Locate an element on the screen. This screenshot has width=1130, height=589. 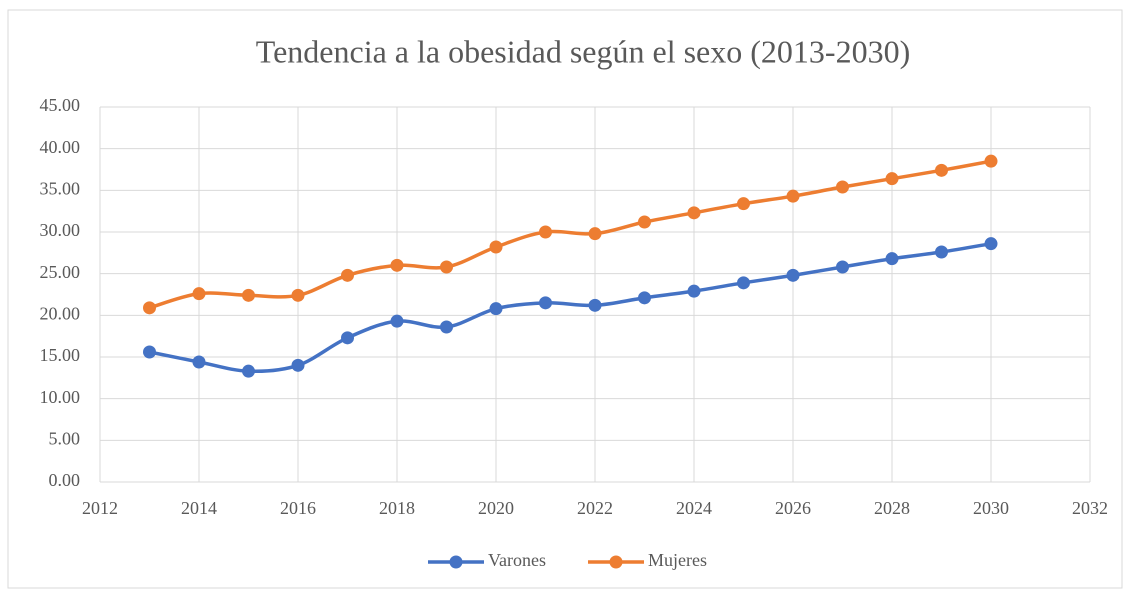
y-tick-label: 10.00 is located at coordinates (60, 397).